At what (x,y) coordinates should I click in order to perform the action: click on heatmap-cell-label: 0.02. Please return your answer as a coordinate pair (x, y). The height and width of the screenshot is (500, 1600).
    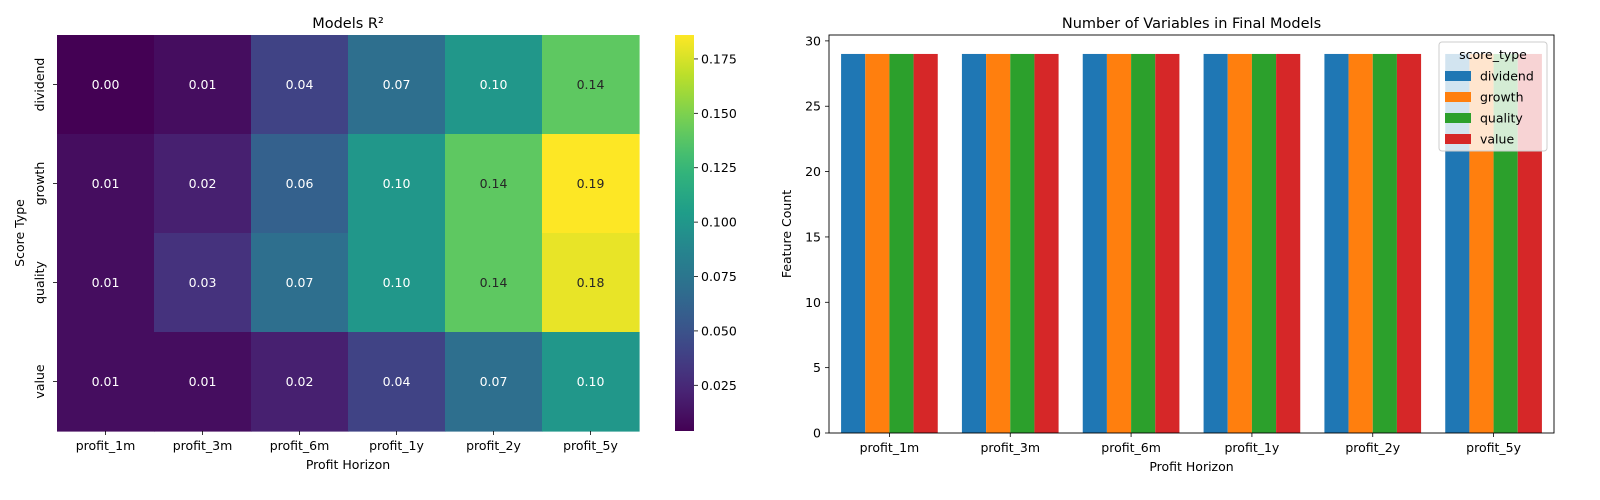
    Looking at the image, I should click on (203, 183).